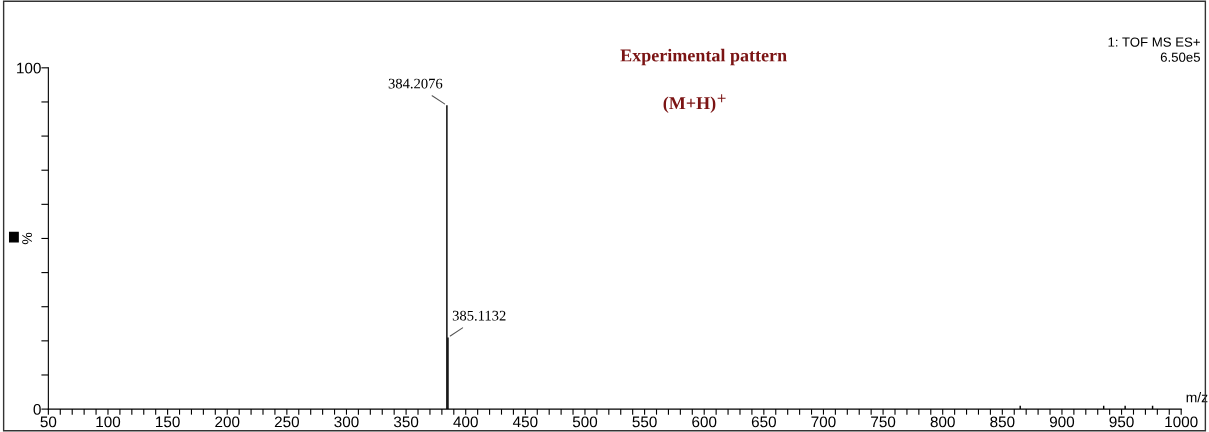  Describe the element at coordinates (525, 422) in the screenshot. I see `x-tick-label: 450` at that location.